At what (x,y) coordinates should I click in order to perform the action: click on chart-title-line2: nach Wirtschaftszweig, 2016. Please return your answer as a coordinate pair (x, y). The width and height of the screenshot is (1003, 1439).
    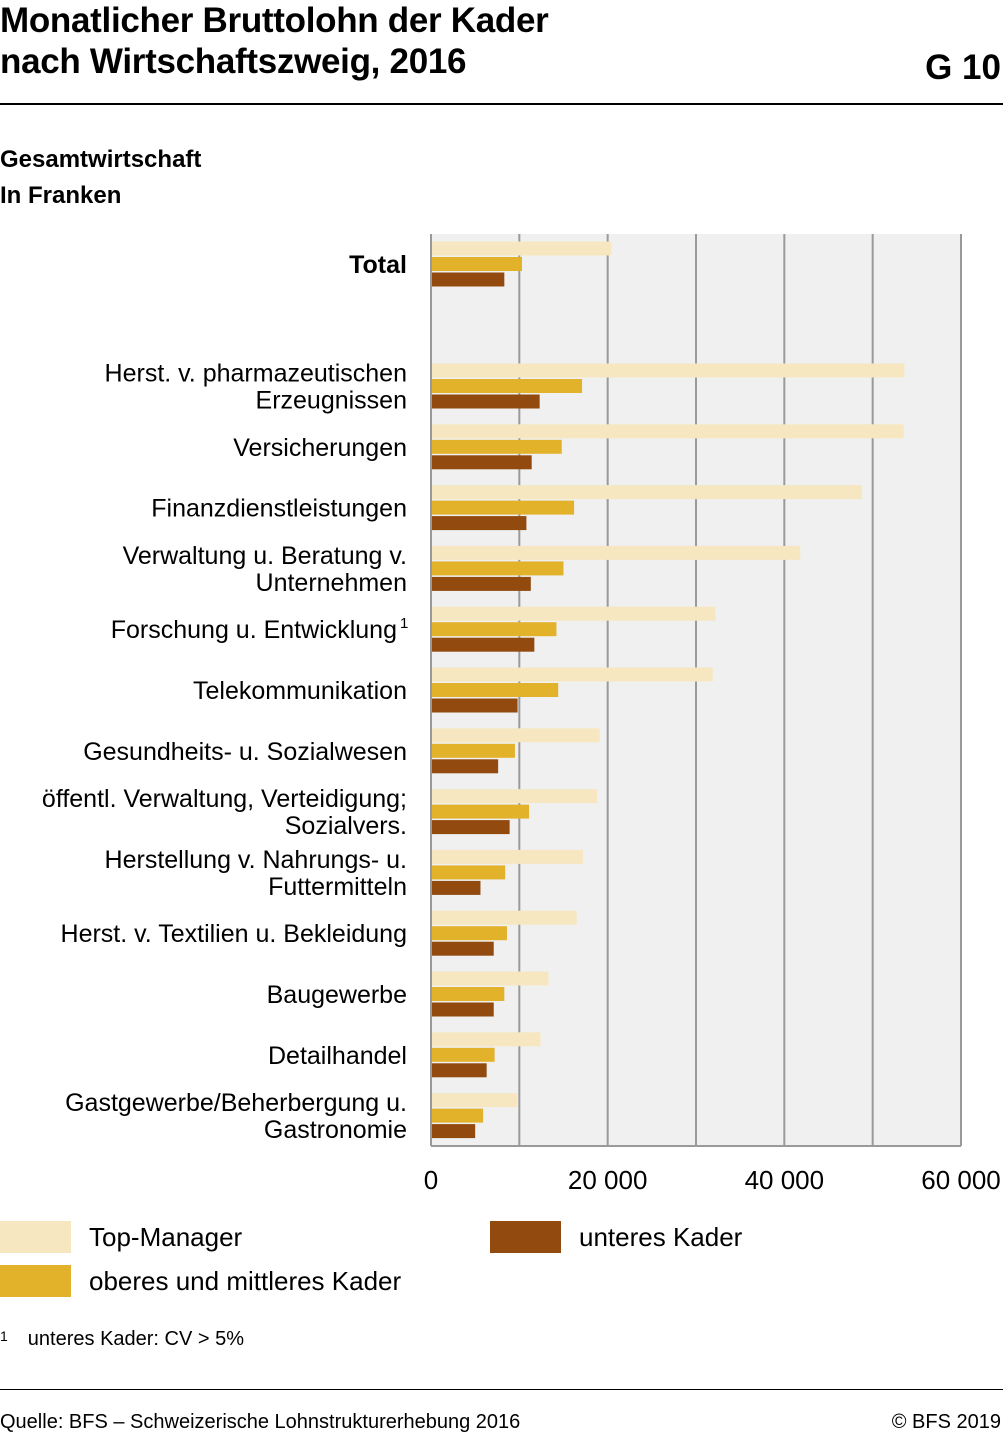
    Looking at the image, I should click on (233, 61).